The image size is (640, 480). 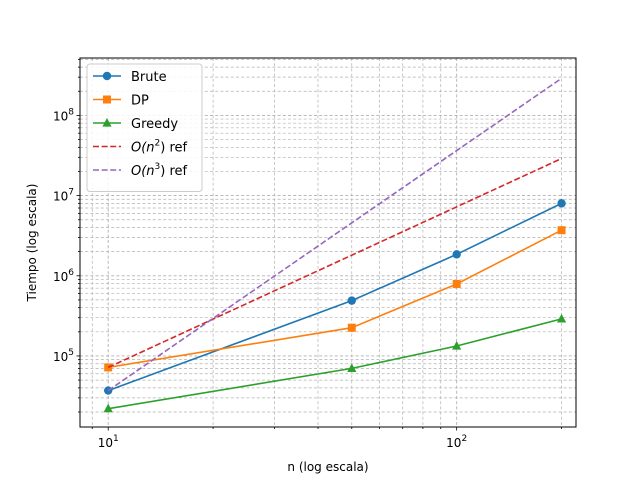 I want to click on y-tick-label: 10⁵, so click(x=63, y=356).